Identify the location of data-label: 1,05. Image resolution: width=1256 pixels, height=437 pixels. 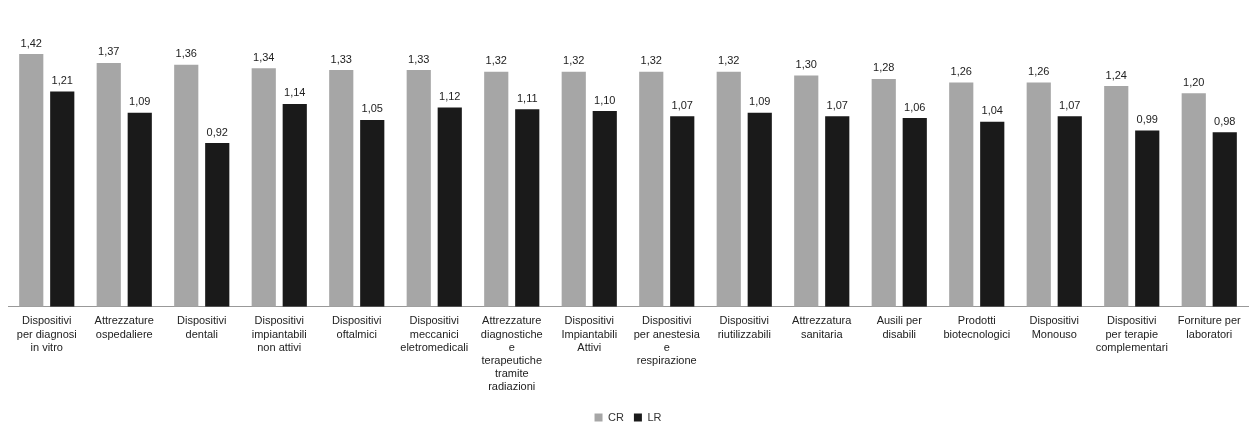
(372, 108).